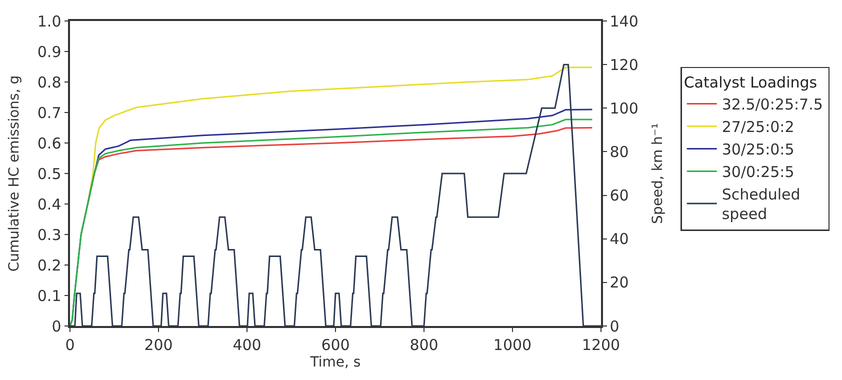  I want to click on x-tick-label: 400, so click(247, 345).